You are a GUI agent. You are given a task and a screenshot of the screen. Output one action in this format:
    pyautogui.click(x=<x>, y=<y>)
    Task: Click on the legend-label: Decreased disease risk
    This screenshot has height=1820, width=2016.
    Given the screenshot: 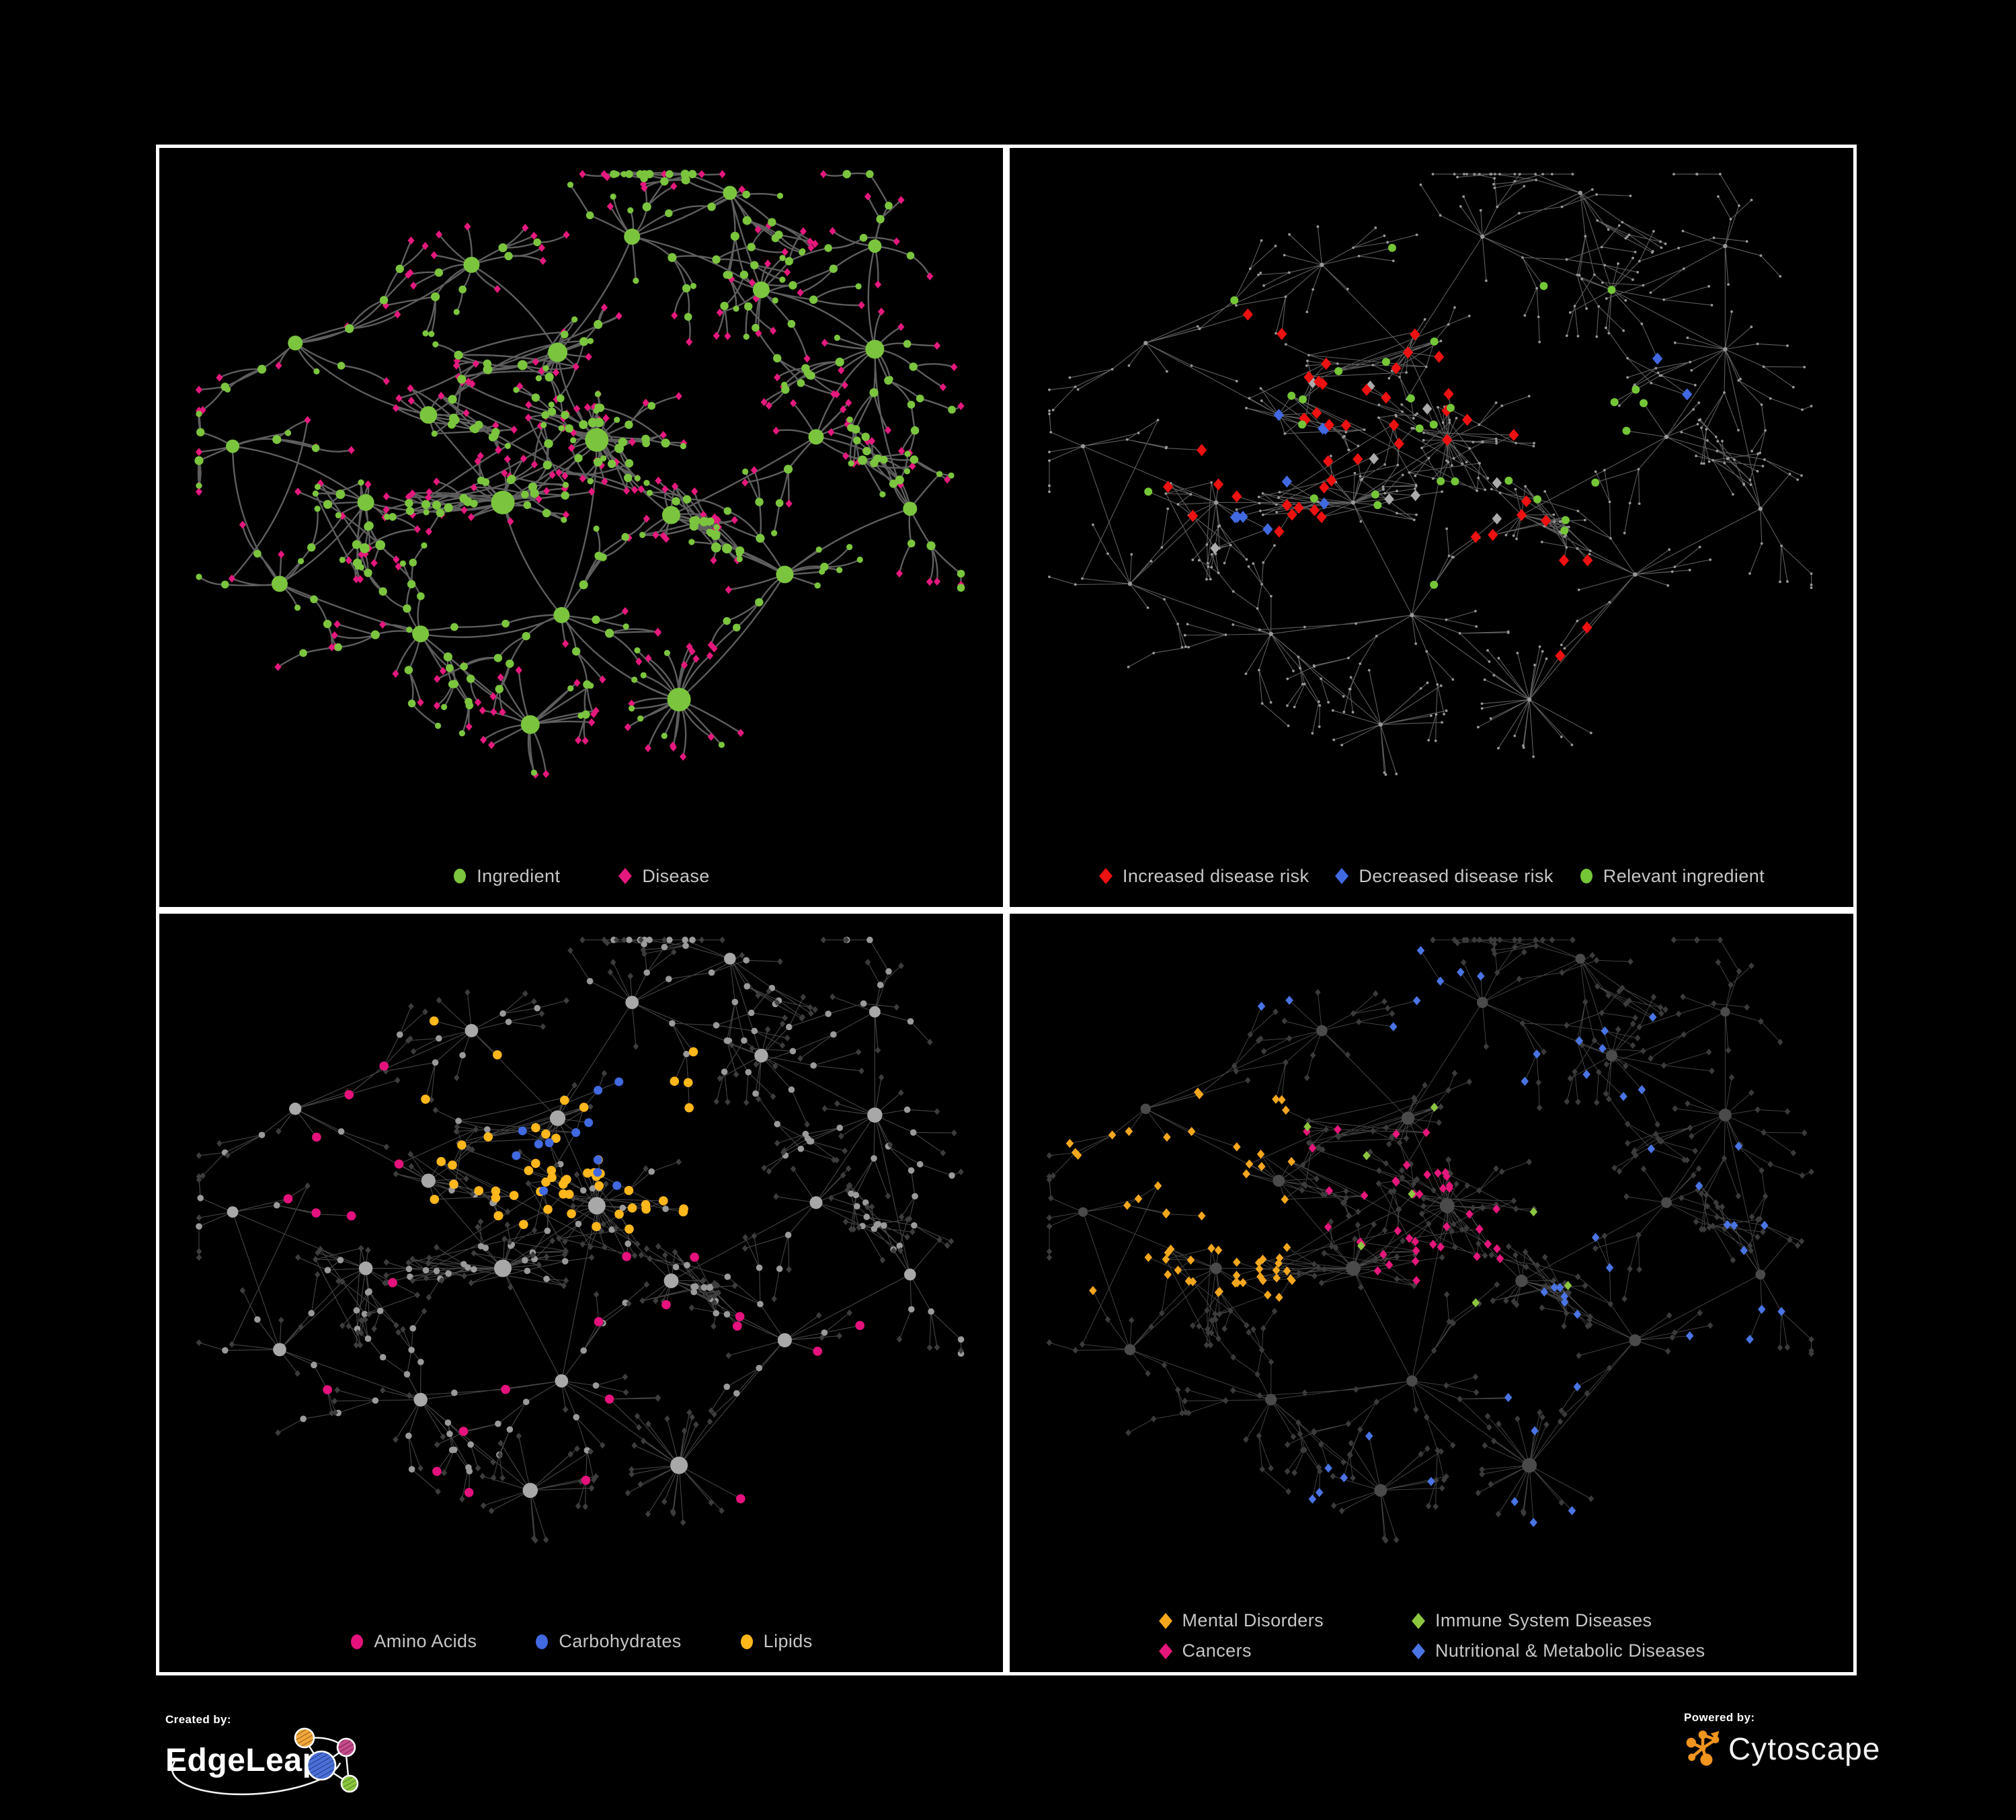 What is the action you would take?
    pyautogui.click(x=1456, y=875)
    